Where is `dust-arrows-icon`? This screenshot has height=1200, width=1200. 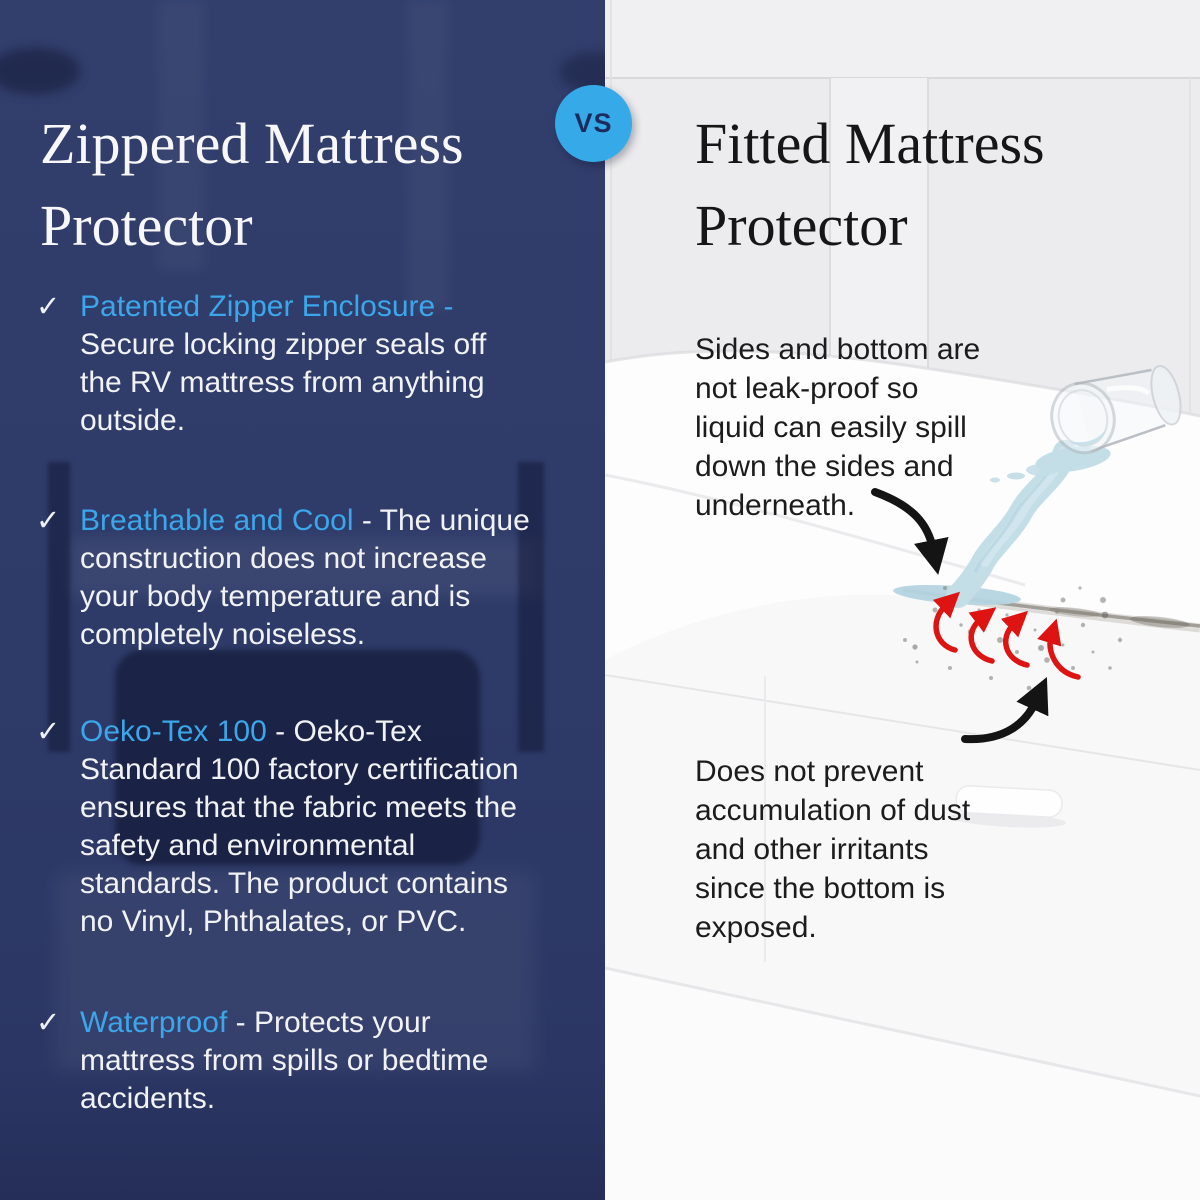 dust-arrows-icon is located at coordinates (1006, 635).